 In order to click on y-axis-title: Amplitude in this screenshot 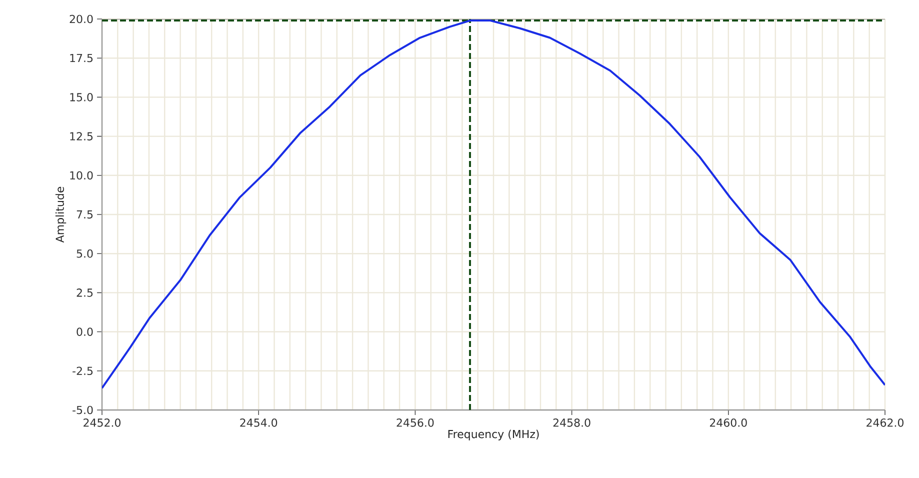, I will do `click(60, 214)`.